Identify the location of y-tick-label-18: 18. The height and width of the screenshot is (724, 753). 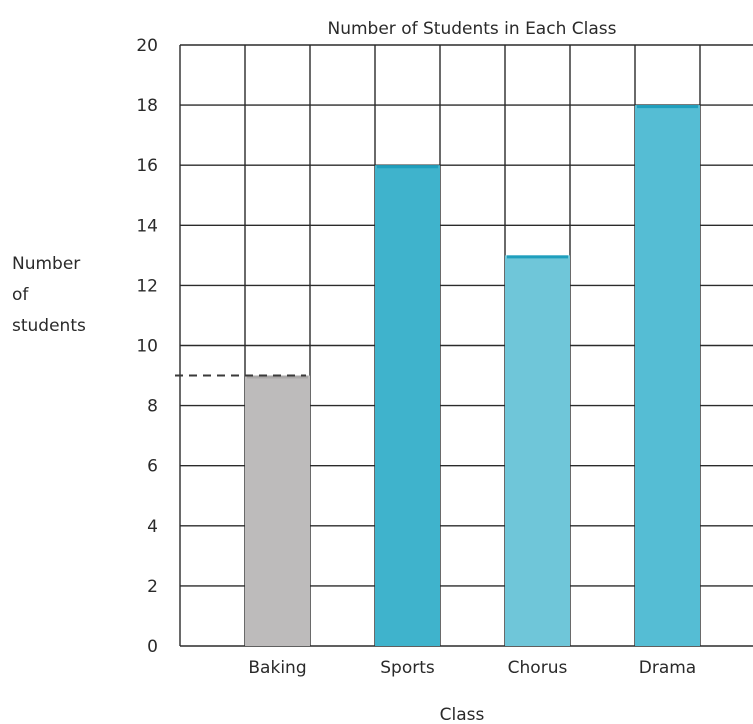
(147, 106).